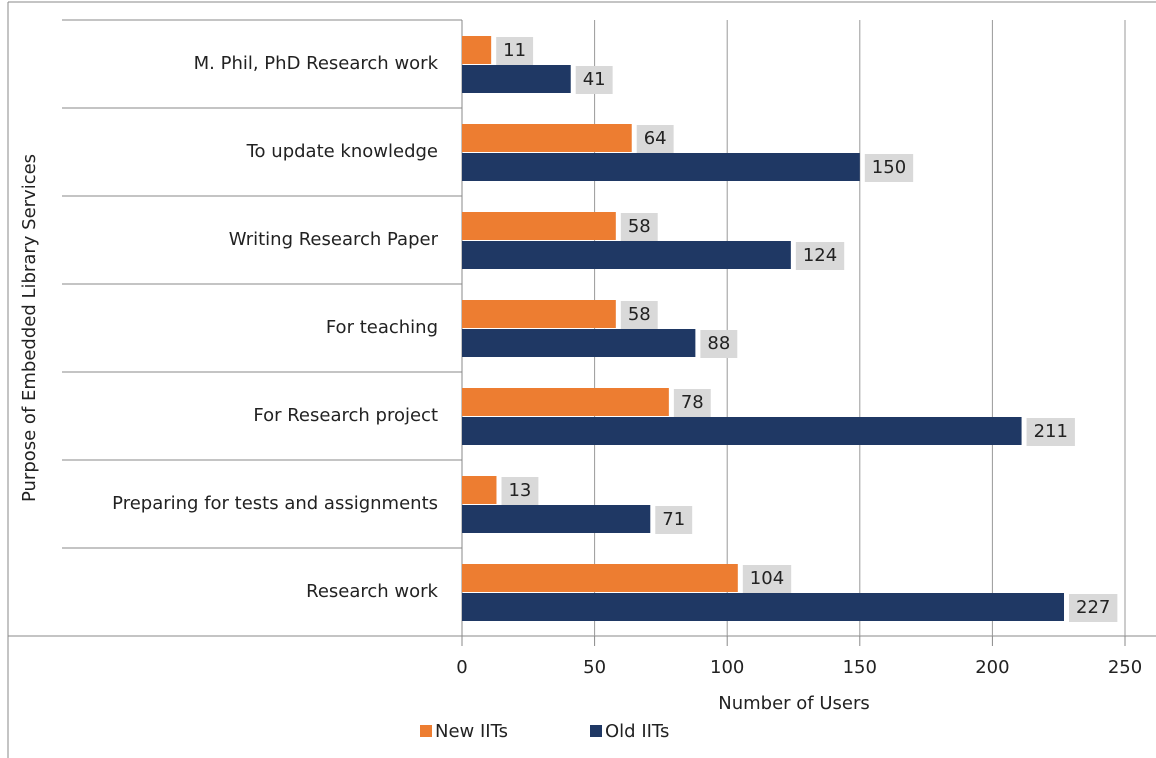 This screenshot has width=1156, height=758. I want to click on y-tick-label: For teaching, so click(382, 327).